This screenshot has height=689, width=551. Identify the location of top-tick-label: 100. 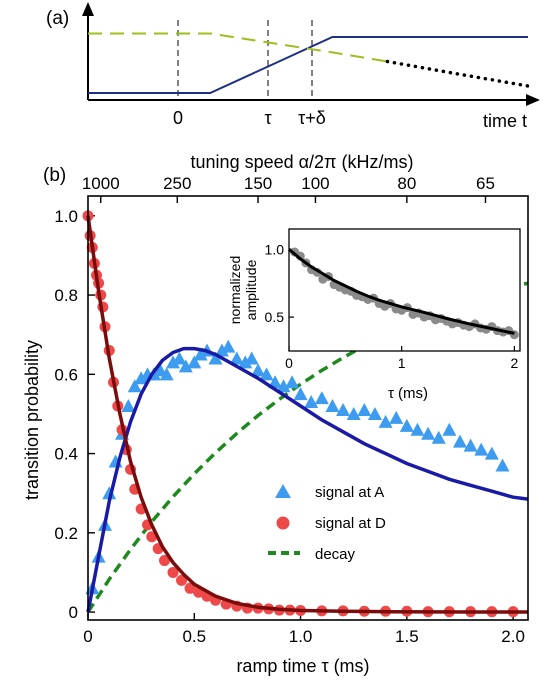
(315, 183).